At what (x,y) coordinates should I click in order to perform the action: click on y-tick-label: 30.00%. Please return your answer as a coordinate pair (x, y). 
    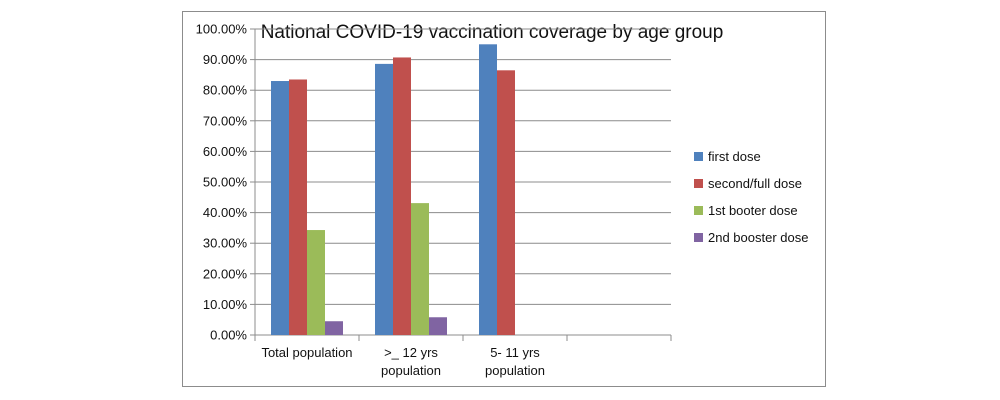
    Looking at the image, I should click on (225, 243).